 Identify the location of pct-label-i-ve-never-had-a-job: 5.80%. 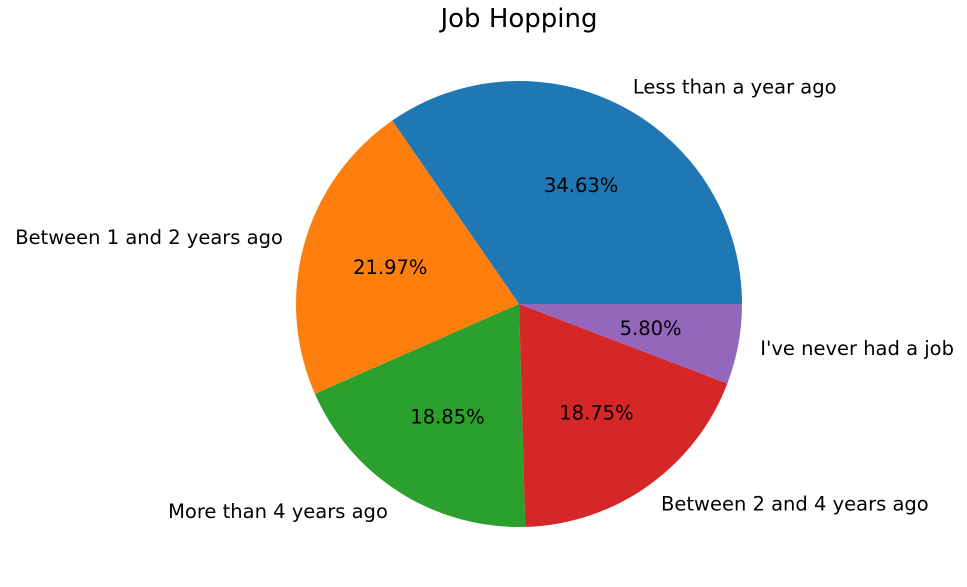
(651, 328).